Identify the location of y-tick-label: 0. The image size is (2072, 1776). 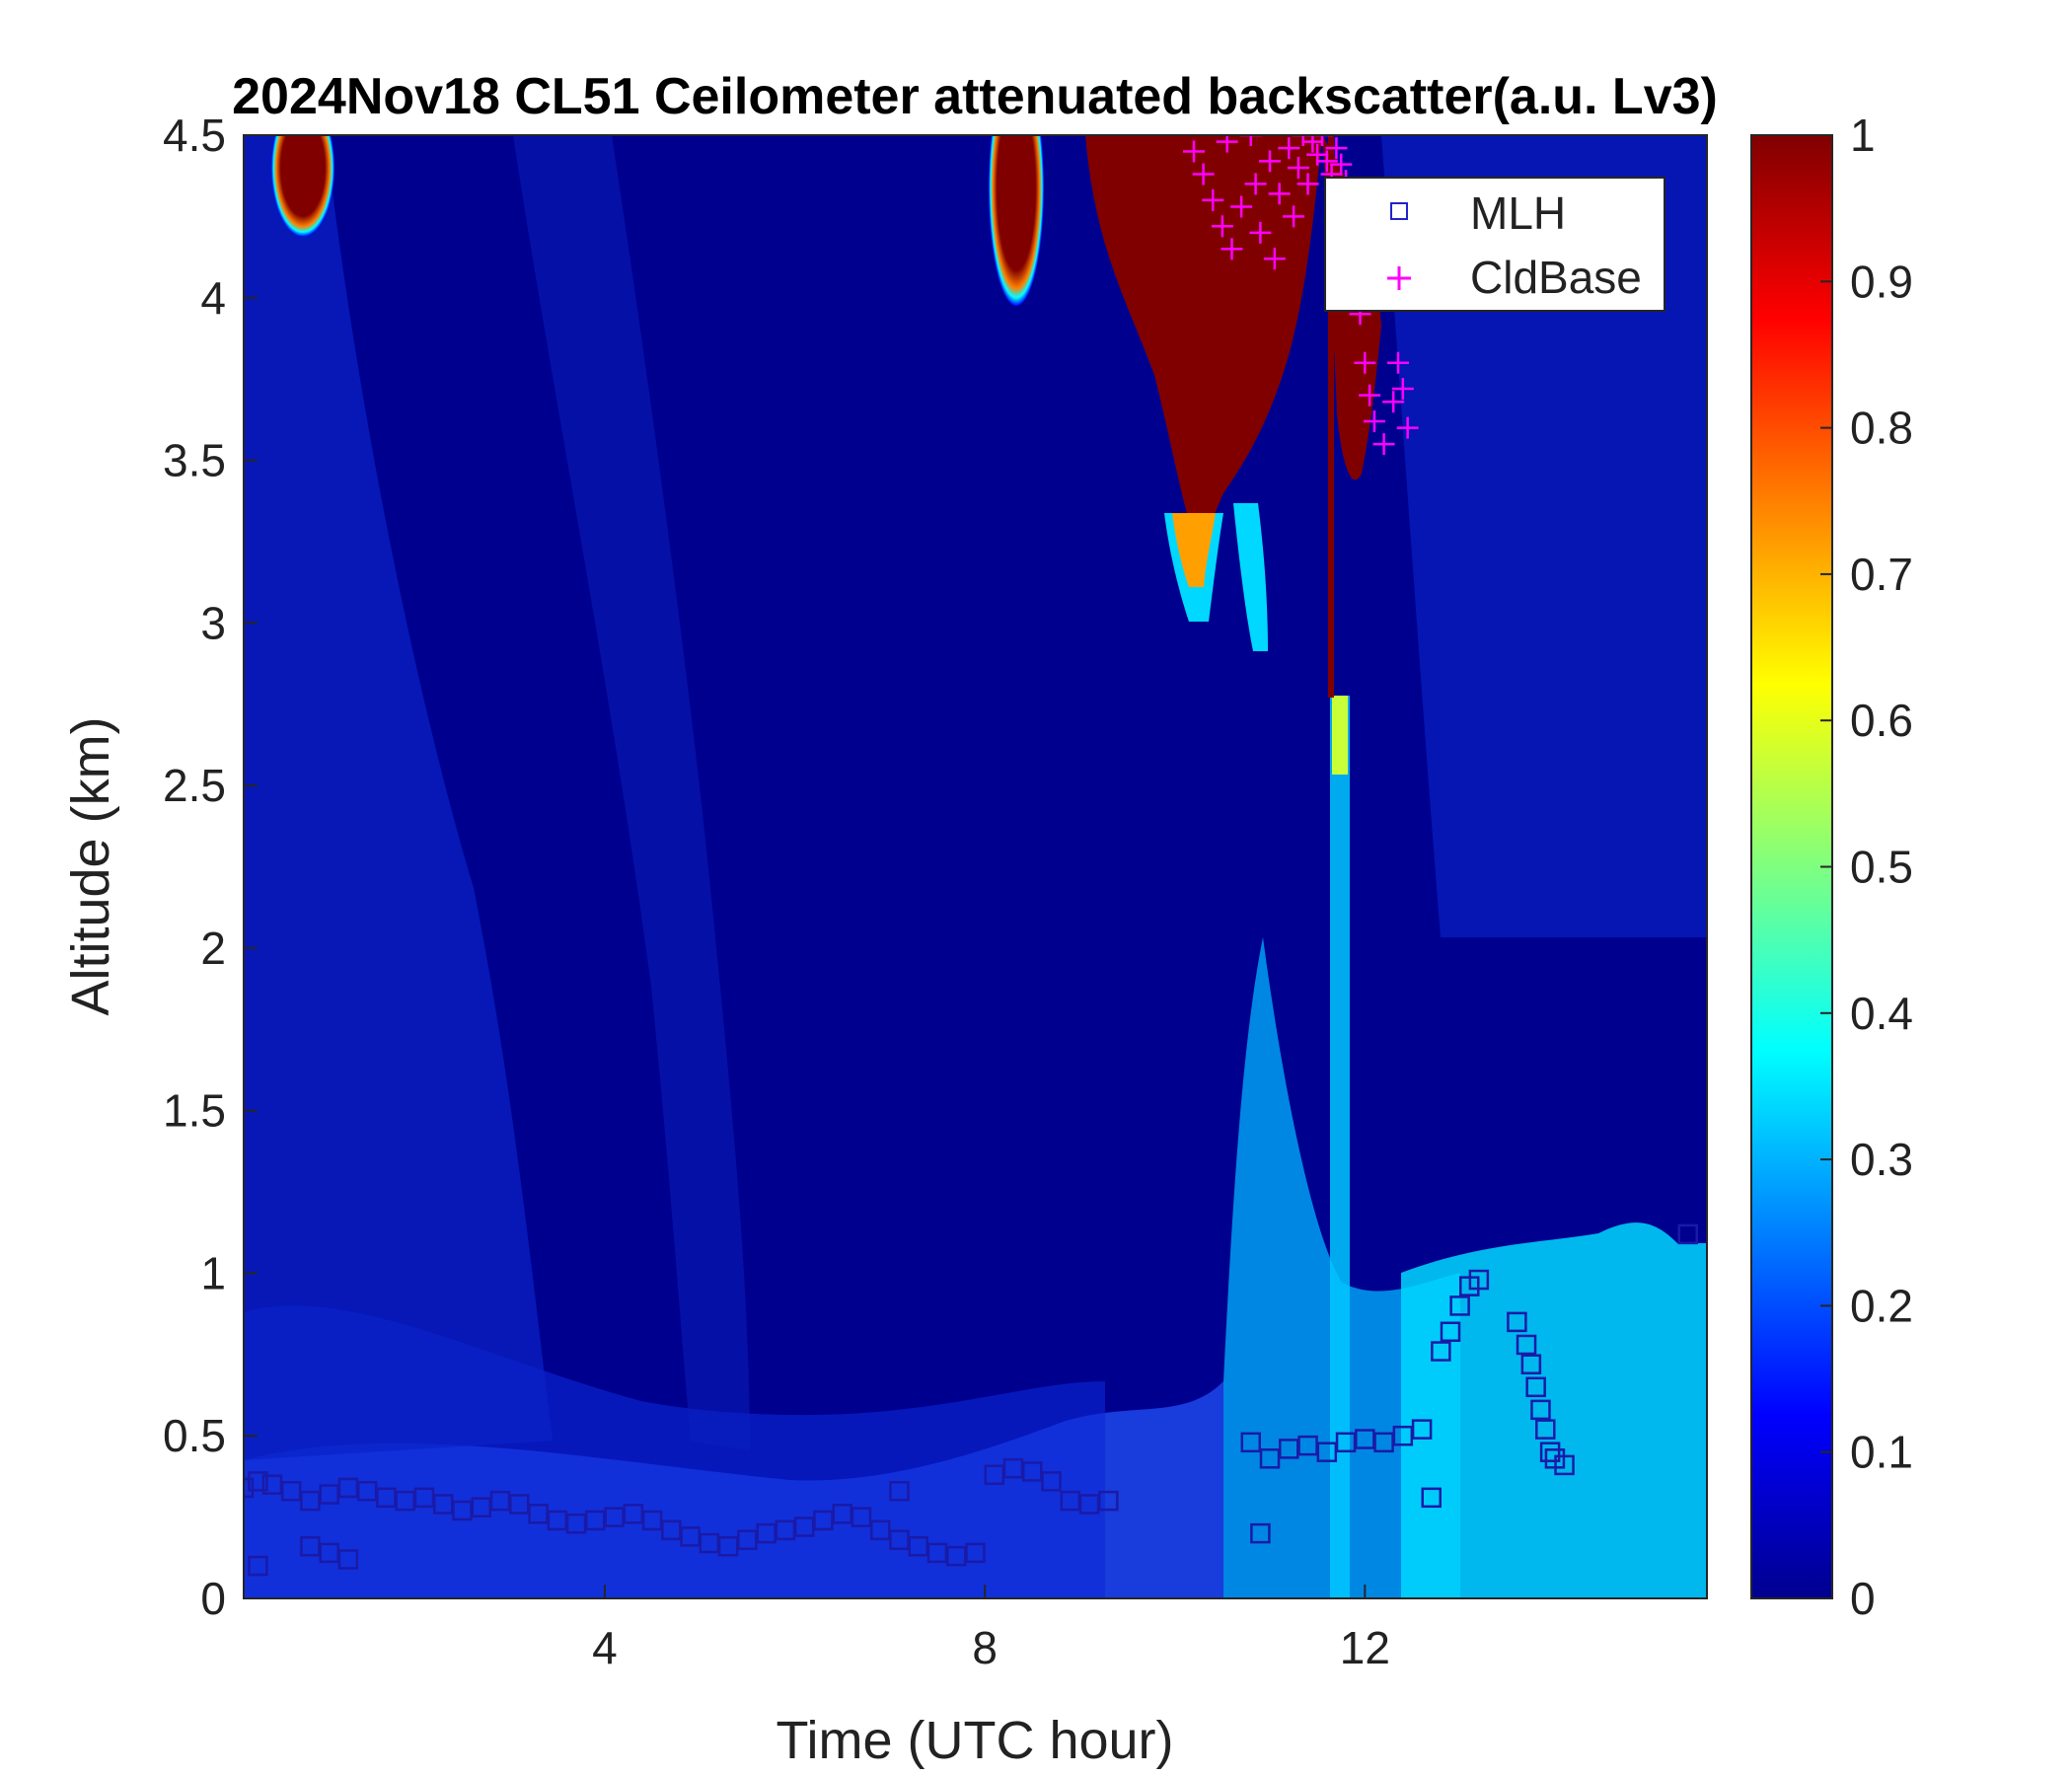
(213, 1599).